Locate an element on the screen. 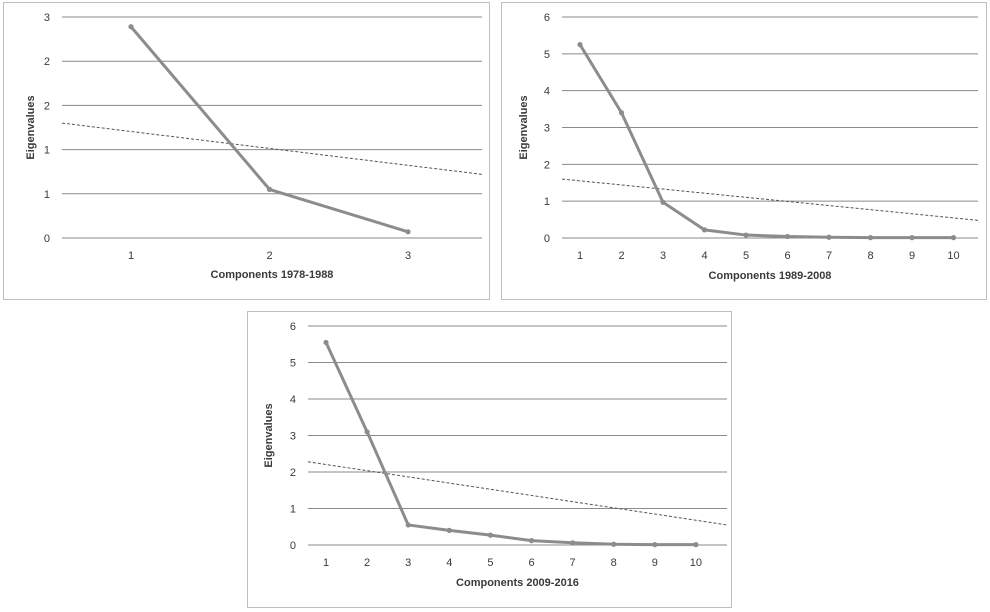  x-axis-label: Components 1978-1988 is located at coordinates (272, 275).